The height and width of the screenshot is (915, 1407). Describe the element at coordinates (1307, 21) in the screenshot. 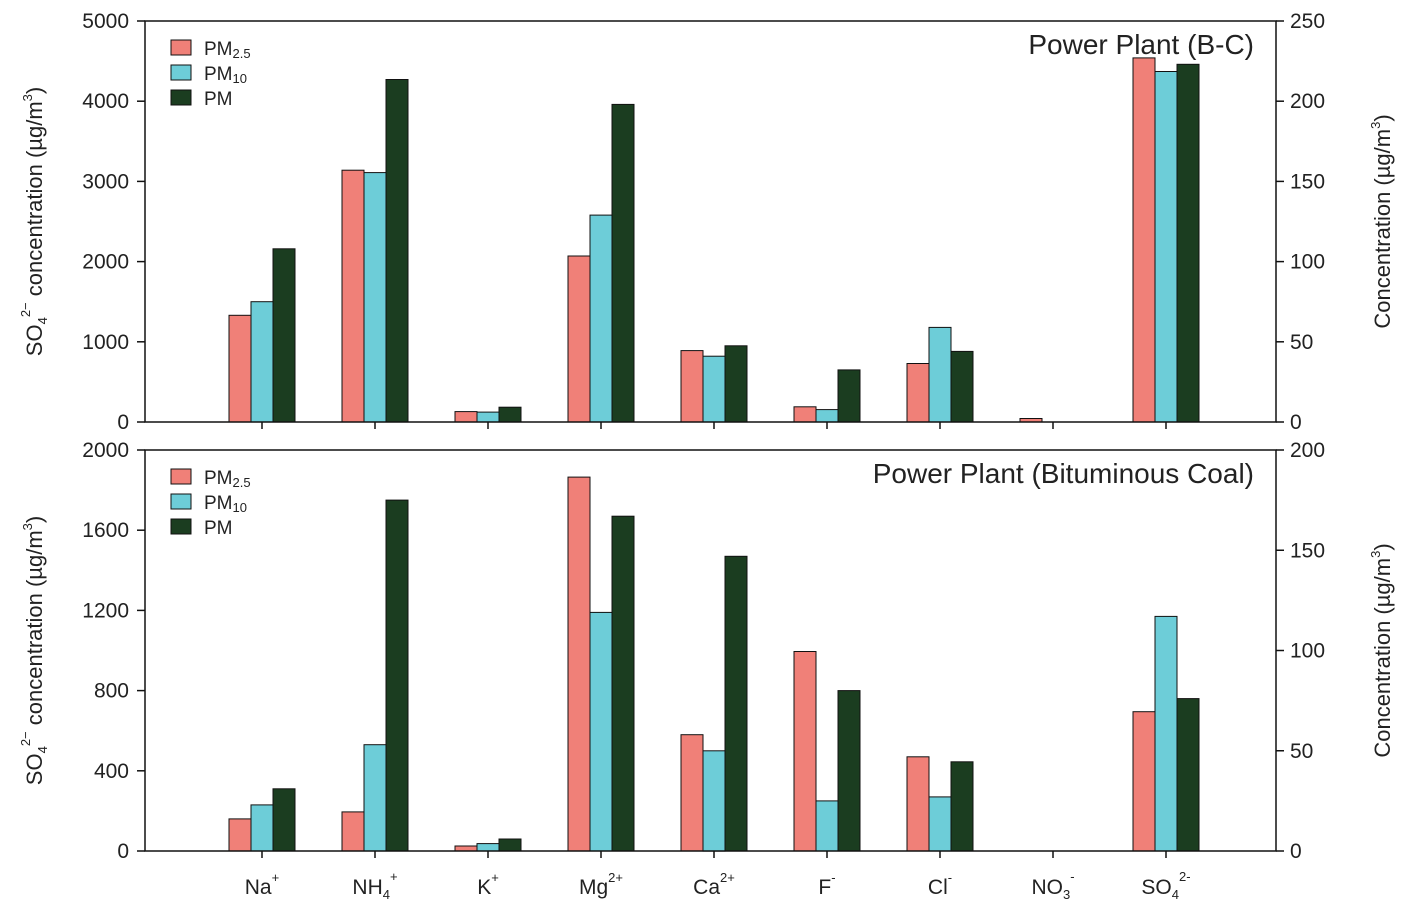

I see `y-right-tick-label: 250` at that location.